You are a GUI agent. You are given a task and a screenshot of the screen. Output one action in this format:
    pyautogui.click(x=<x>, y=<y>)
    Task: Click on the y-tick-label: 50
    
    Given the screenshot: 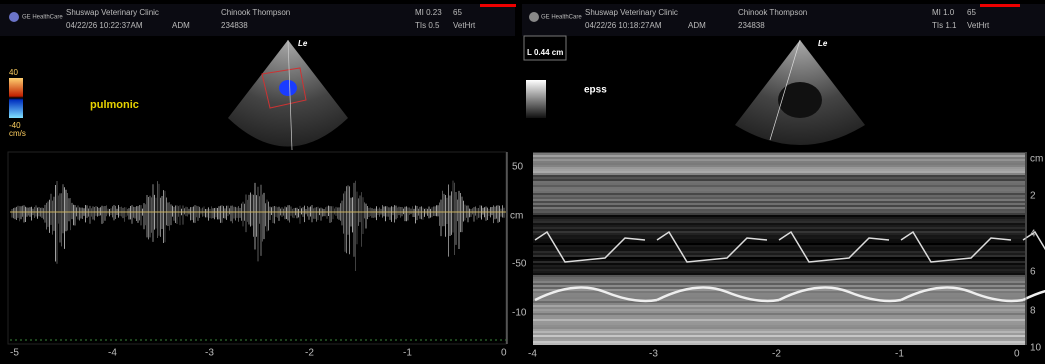 What is the action you would take?
    pyautogui.click(x=518, y=167)
    